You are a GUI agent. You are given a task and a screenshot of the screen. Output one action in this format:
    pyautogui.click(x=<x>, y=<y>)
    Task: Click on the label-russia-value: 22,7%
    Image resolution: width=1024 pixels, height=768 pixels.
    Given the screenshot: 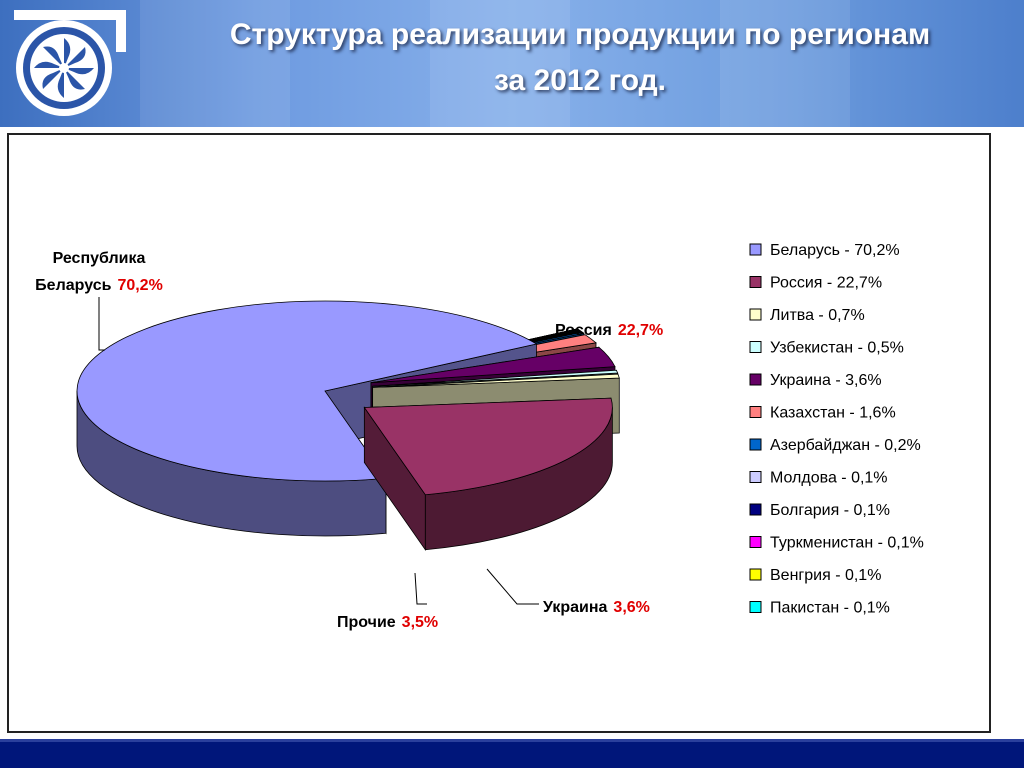 What is the action you would take?
    pyautogui.click(x=640, y=330)
    